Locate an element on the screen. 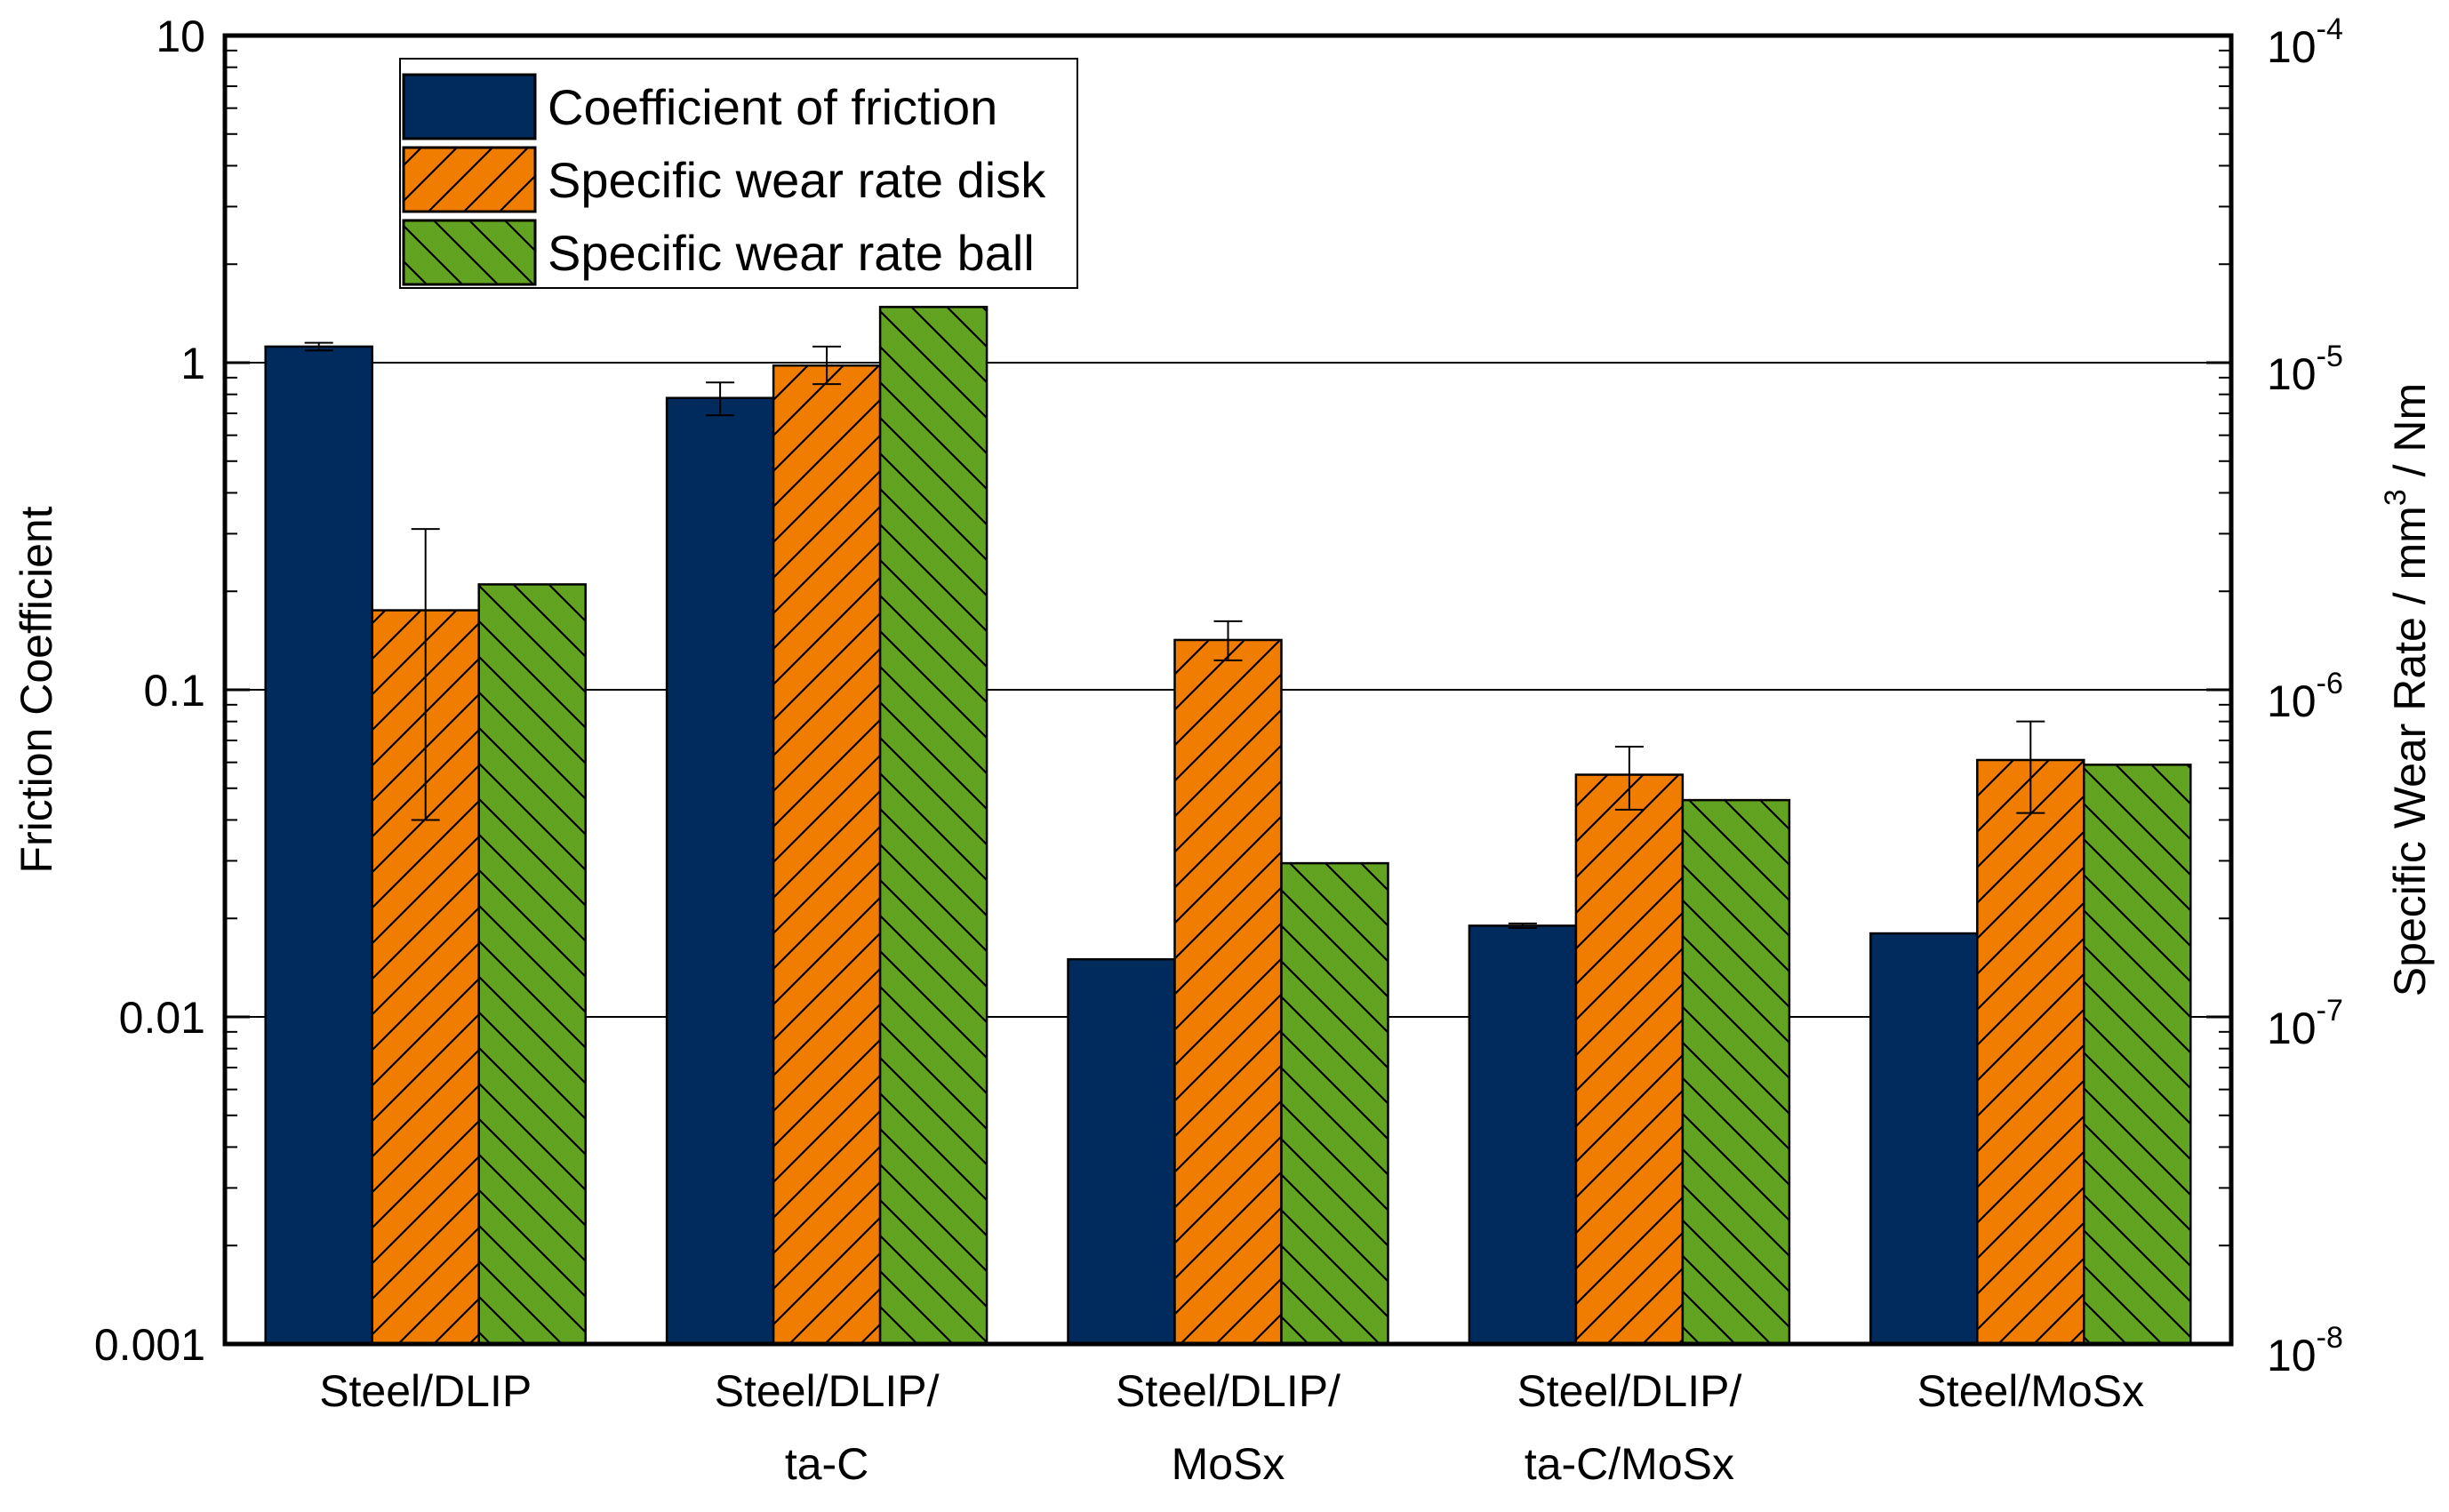  right-tick-exponent: -4 is located at coordinates (2330, 29).